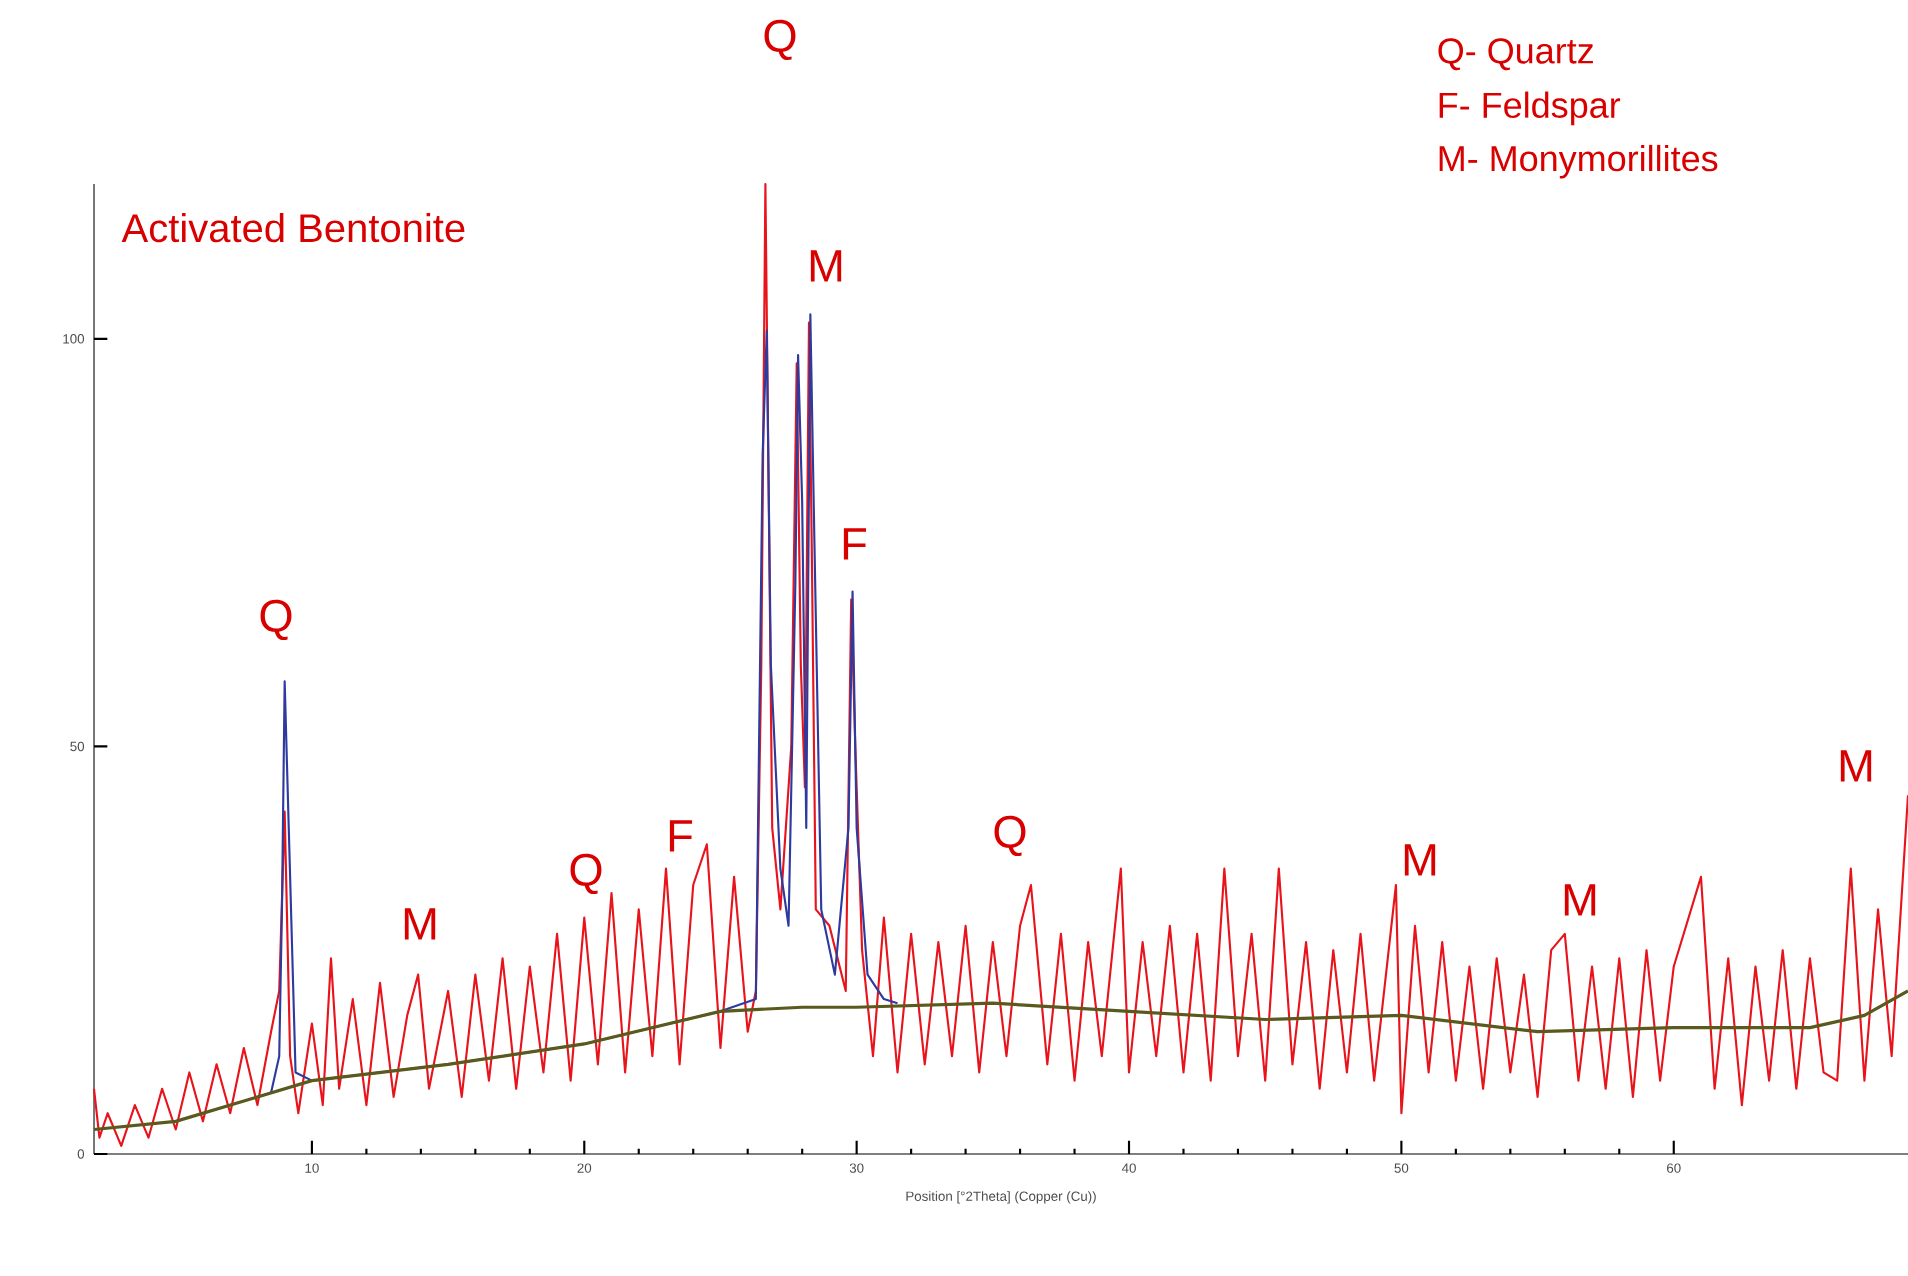 The height and width of the screenshot is (1276, 1908). What do you see at coordinates (1515, 54) in the screenshot?
I see `text: Q- Quartz` at bounding box center [1515, 54].